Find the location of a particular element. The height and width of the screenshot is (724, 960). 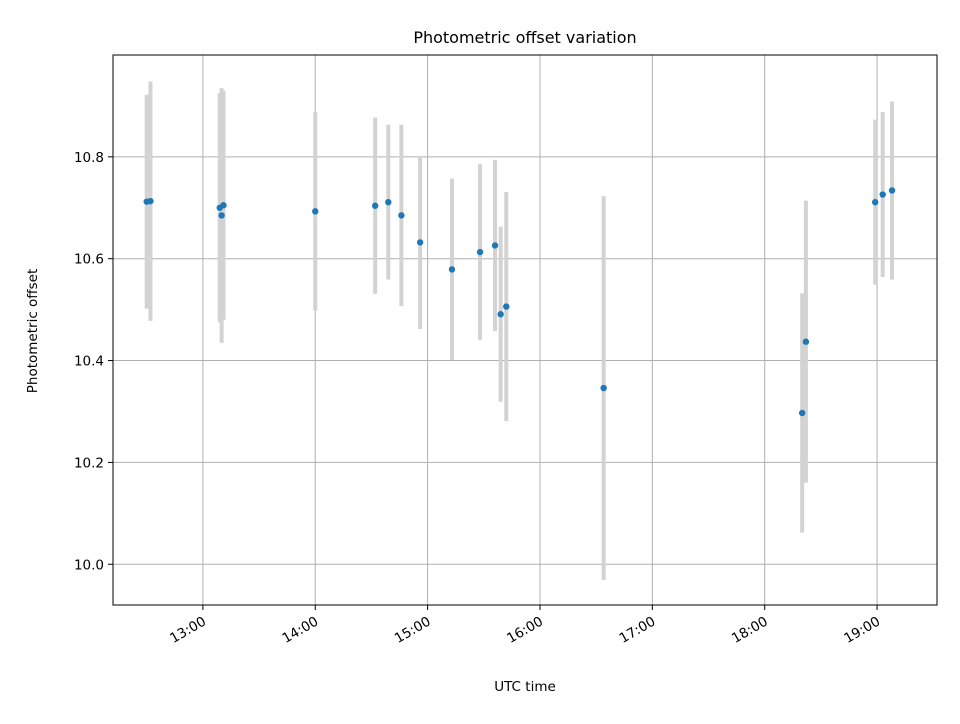

y-tick-label: 10.8 is located at coordinates (89, 158).